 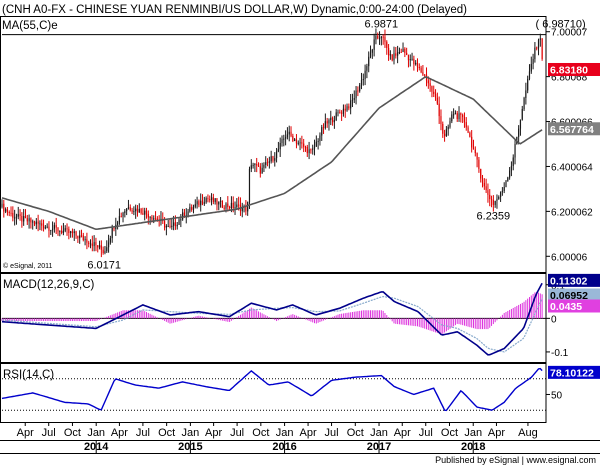 What do you see at coordinates (569, 257) in the screenshot?
I see `price-tick-label: 6.00006` at bounding box center [569, 257].